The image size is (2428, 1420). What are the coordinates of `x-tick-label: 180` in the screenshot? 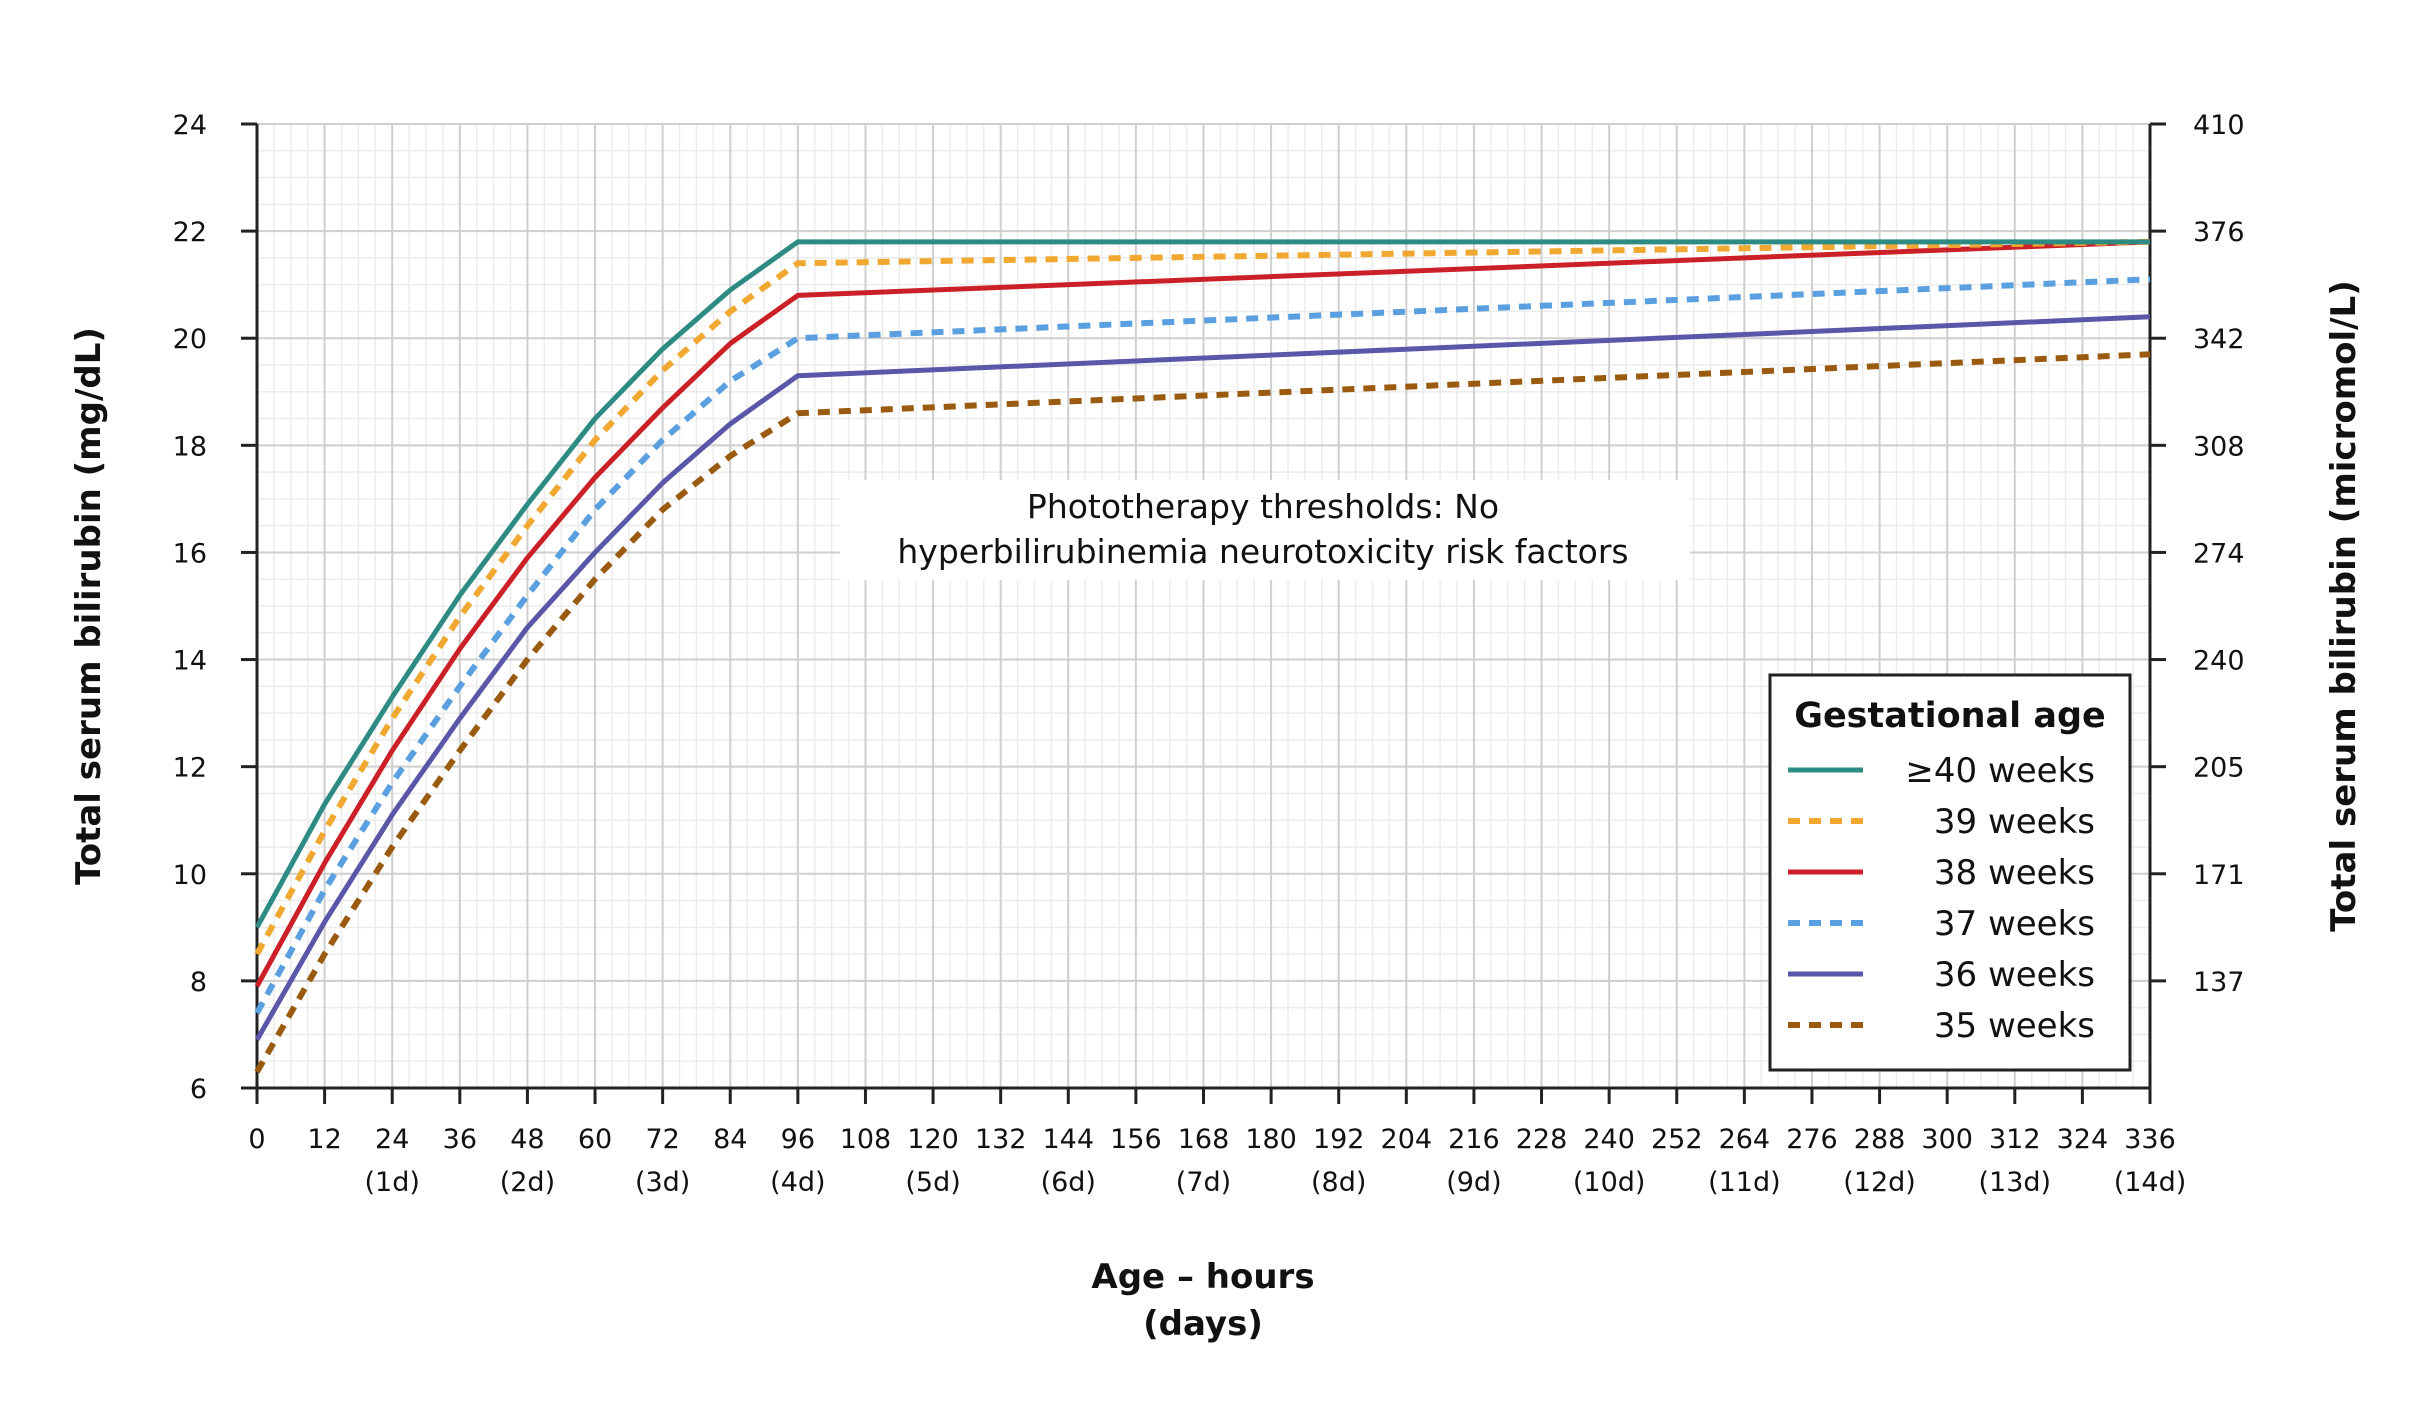 It's located at (1271, 1139).